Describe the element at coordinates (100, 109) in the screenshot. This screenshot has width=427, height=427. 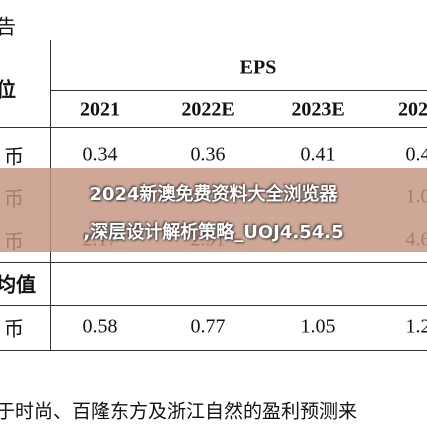
I see `column-header: 2021` at that location.